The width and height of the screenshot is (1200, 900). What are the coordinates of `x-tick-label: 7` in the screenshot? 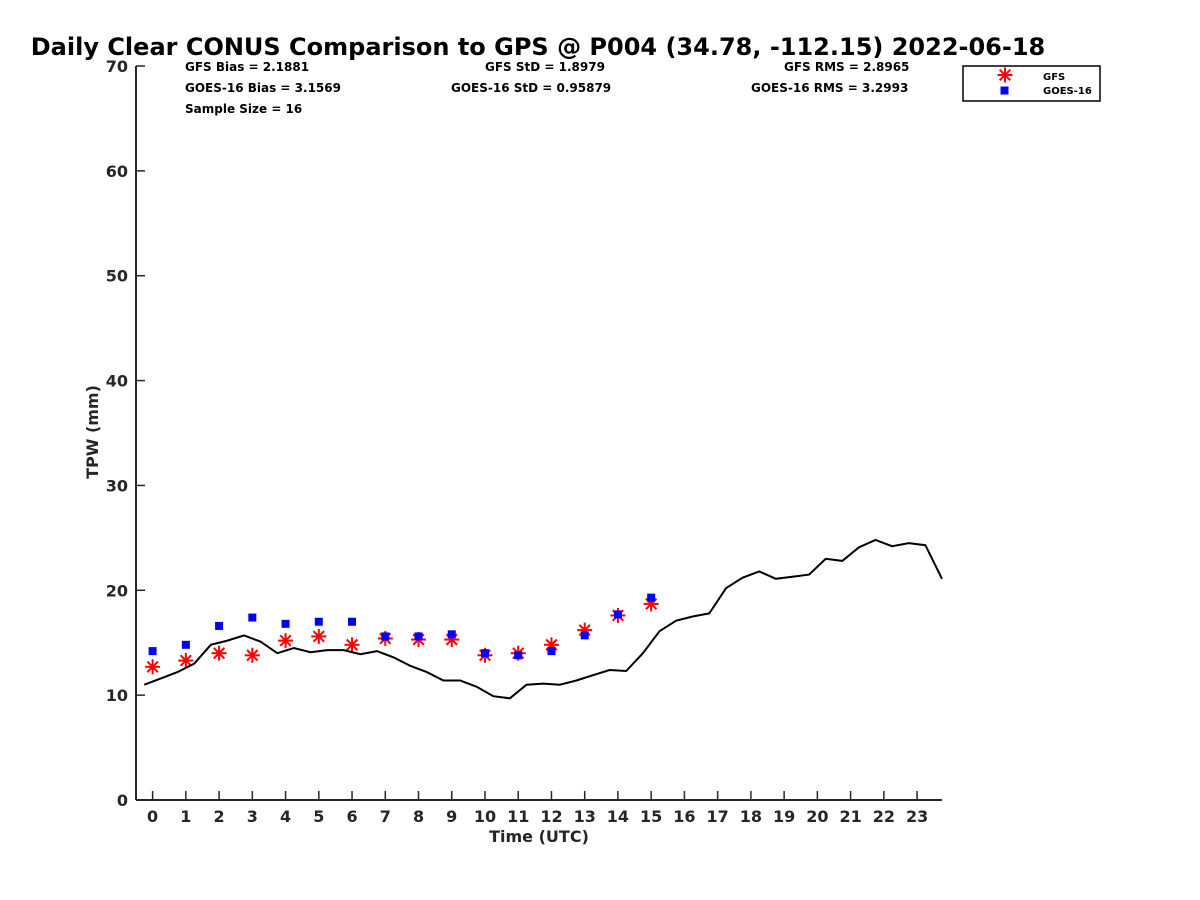 It's located at (385, 816).